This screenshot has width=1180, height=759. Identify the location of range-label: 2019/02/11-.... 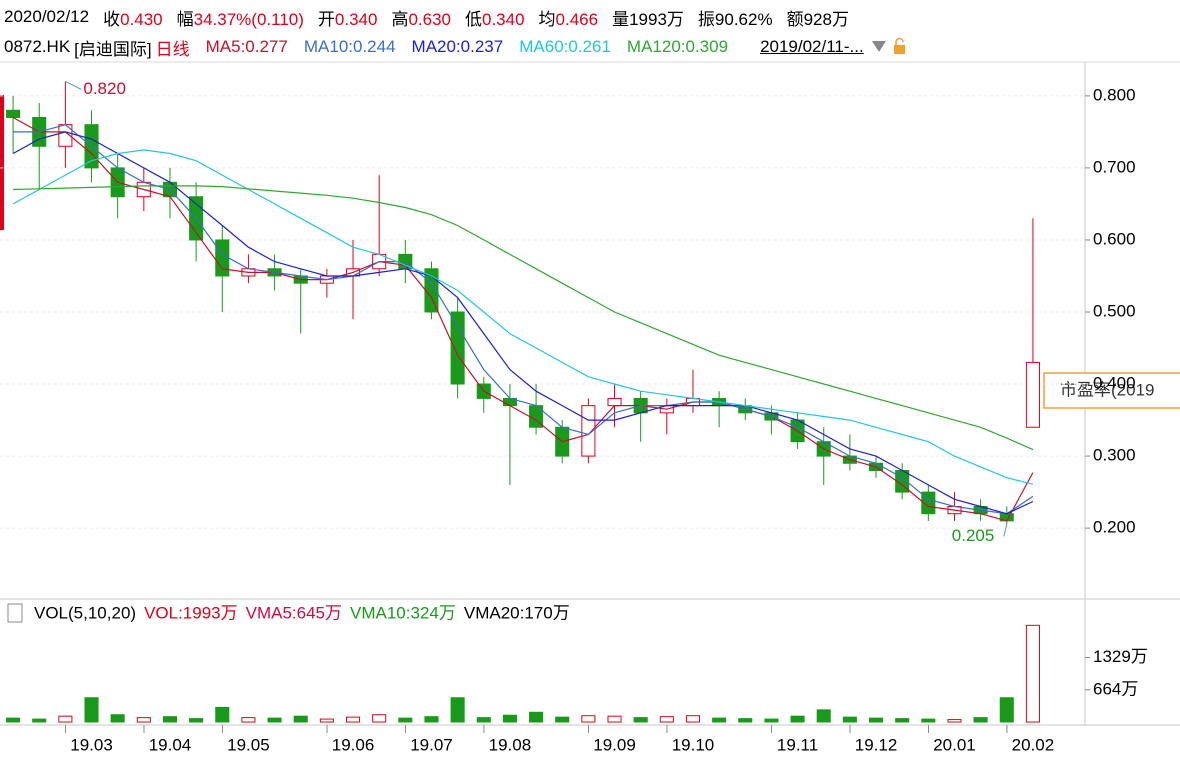
(812, 46).